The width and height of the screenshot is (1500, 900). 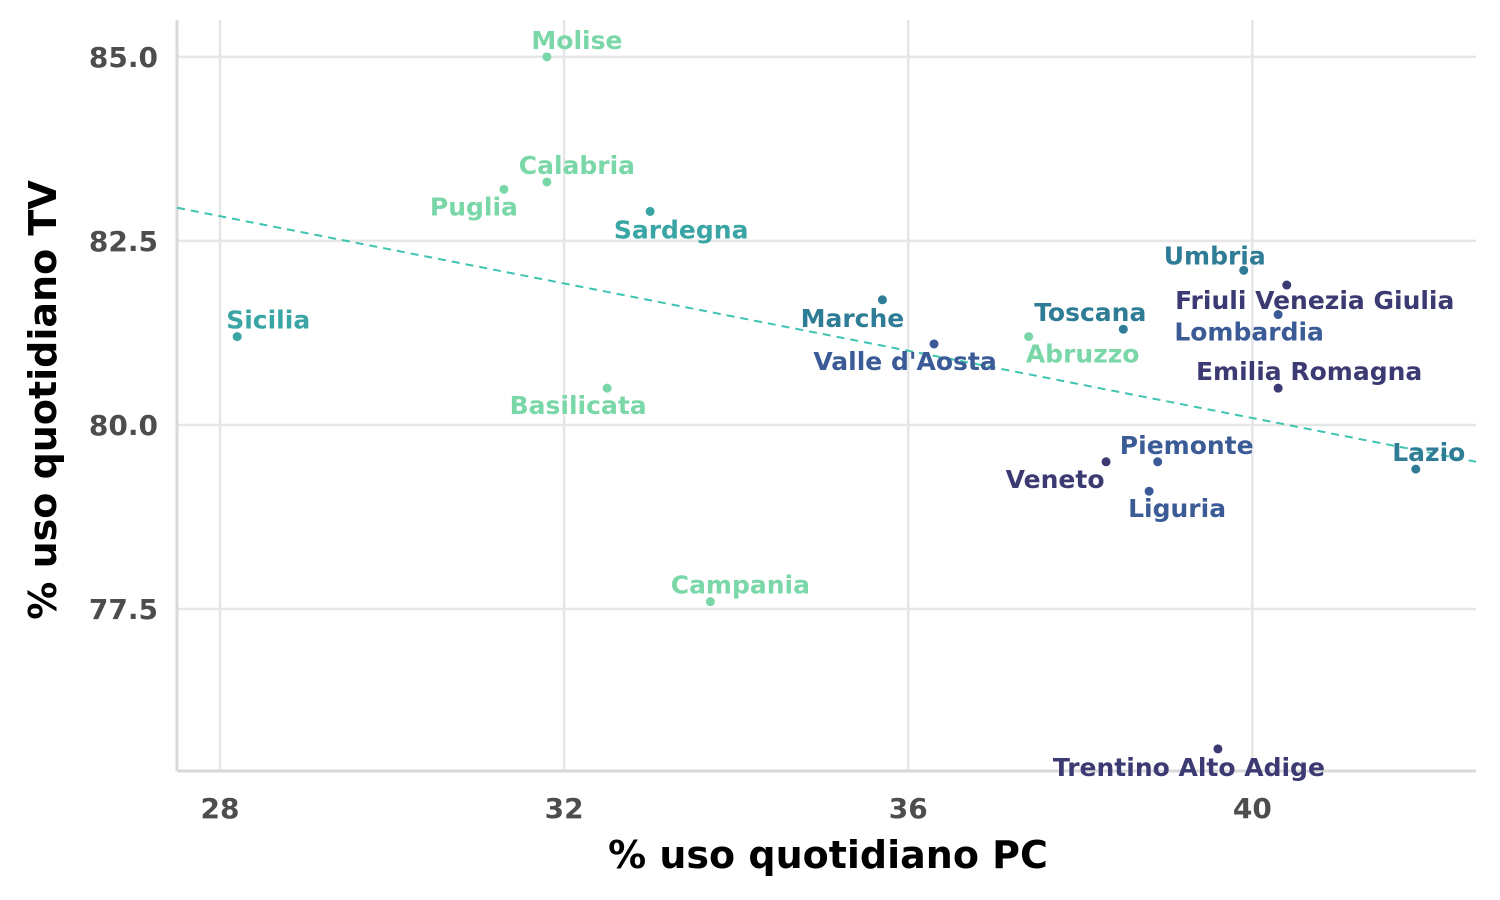 I want to click on point-label: Veneto, so click(x=1055, y=479).